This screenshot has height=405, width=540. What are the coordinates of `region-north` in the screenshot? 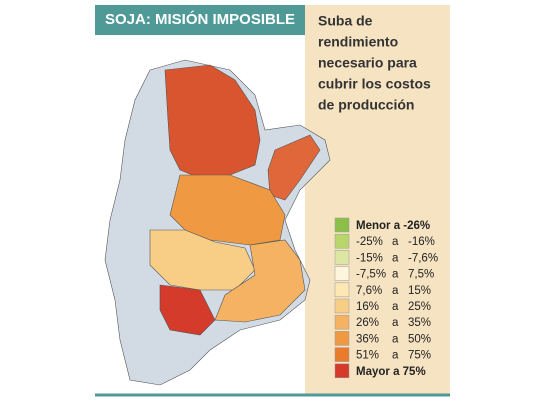 It's located at (212, 121).